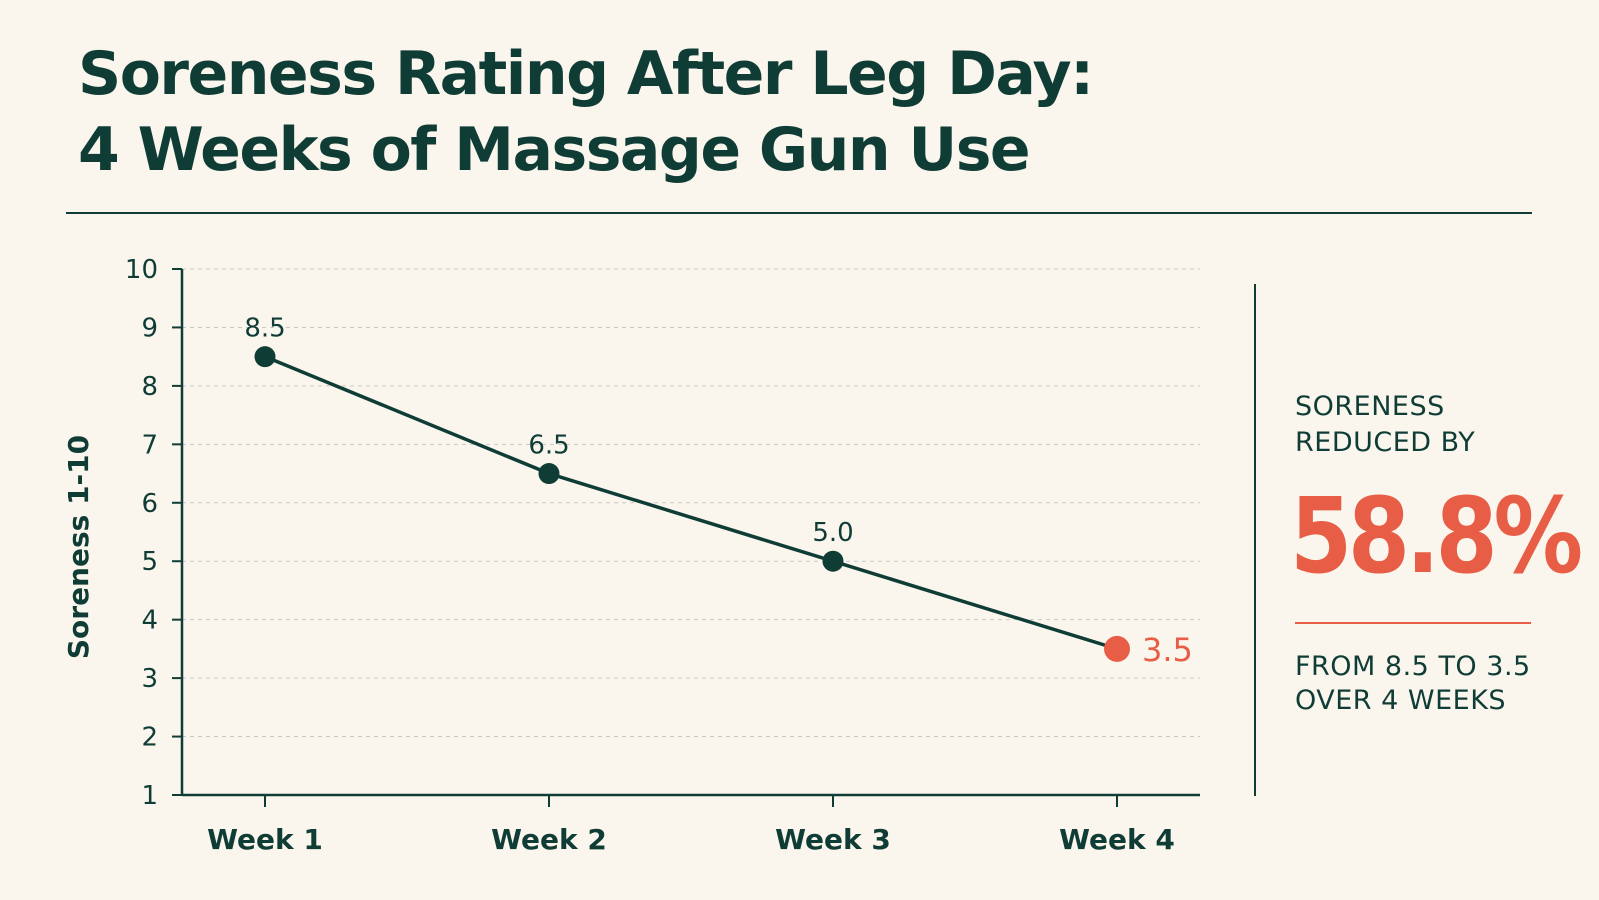  What do you see at coordinates (1117, 839) in the screenshot?
I see `x-tick-label: Week 4` at bounding box center [1117, 839].